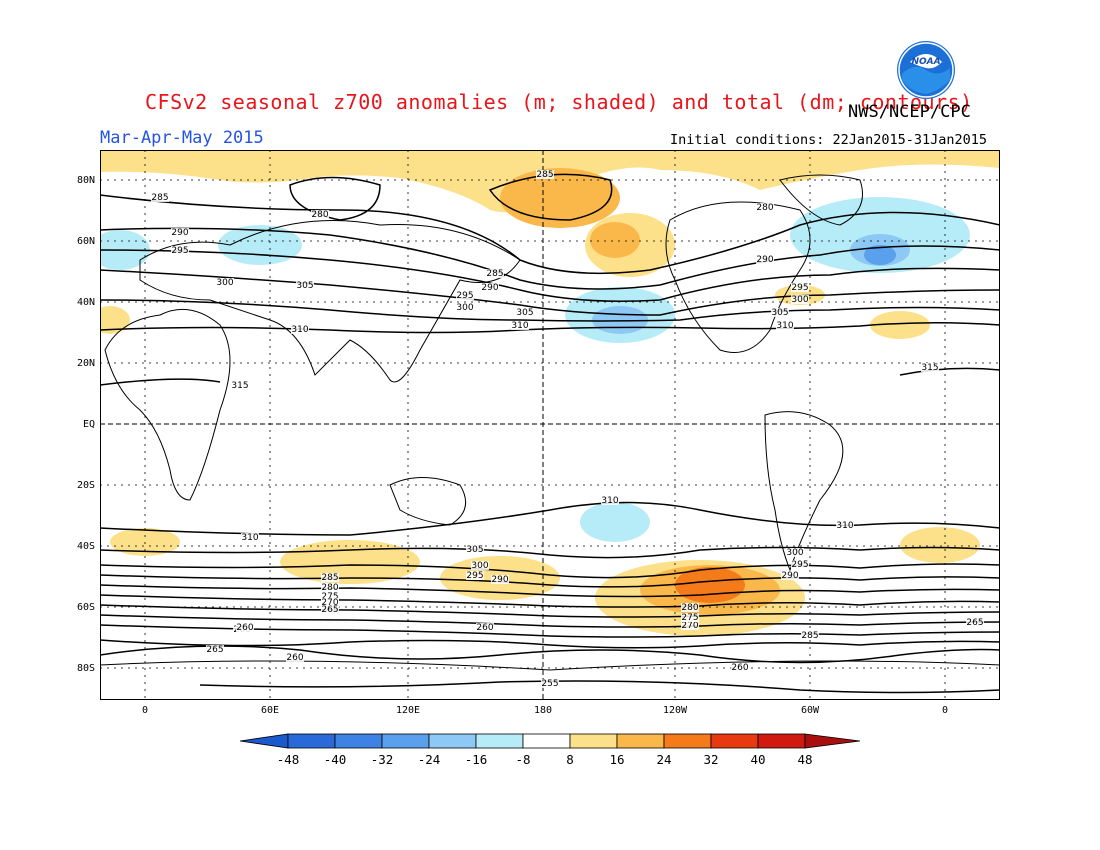  I want to click on anomaly-negative-atlantic-core, so click(880, 255).